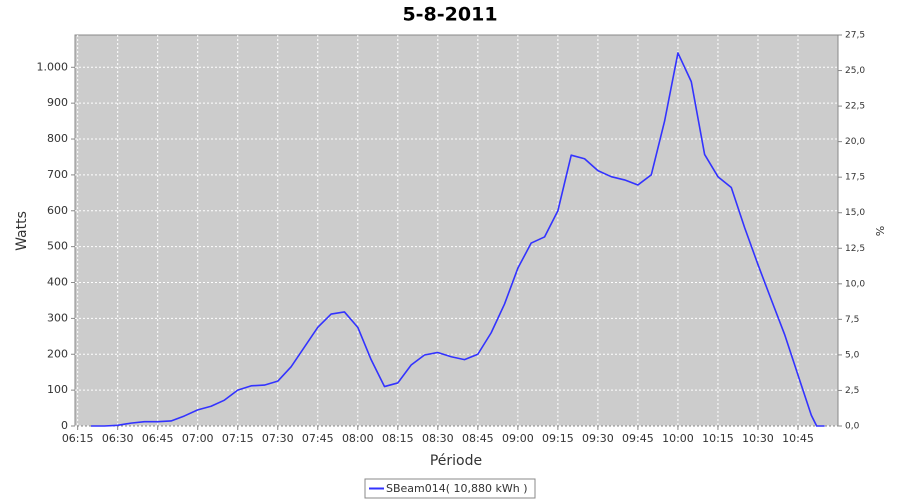 Image resolution: width=900 pixels, height=500 pixels. Describe the element at coordinates (855, 249) in the screenshot. I see `y2-tick-label: 12,5` at that location.